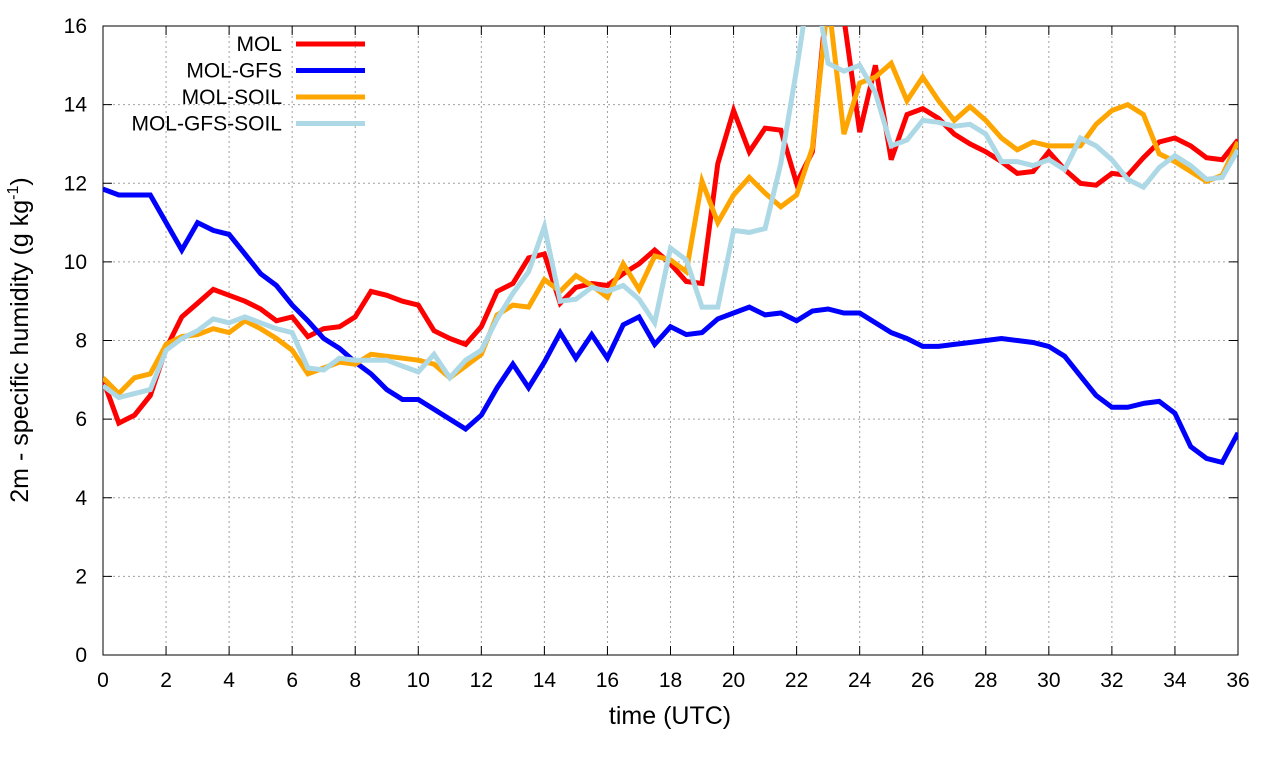  Describe the element at coordinates (81, 341) in the screenshot. I see `y-tick-label: 8` at that location.